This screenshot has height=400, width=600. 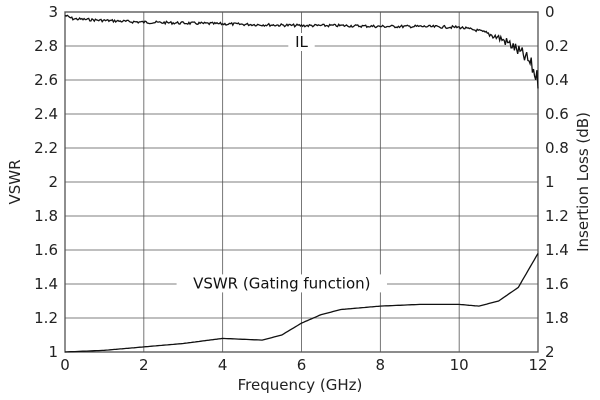 I want to click on x-tick-label: 8, so click(x=381, y=365).